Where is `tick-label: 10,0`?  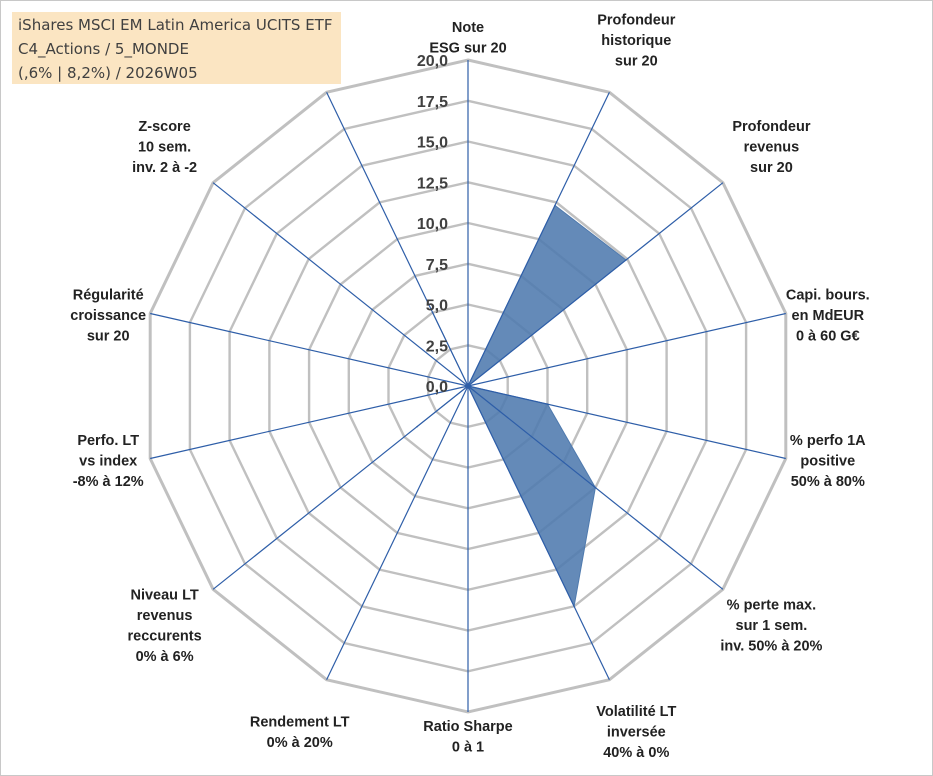 tick-label: 10,0 is located at coordinates (432, 224).